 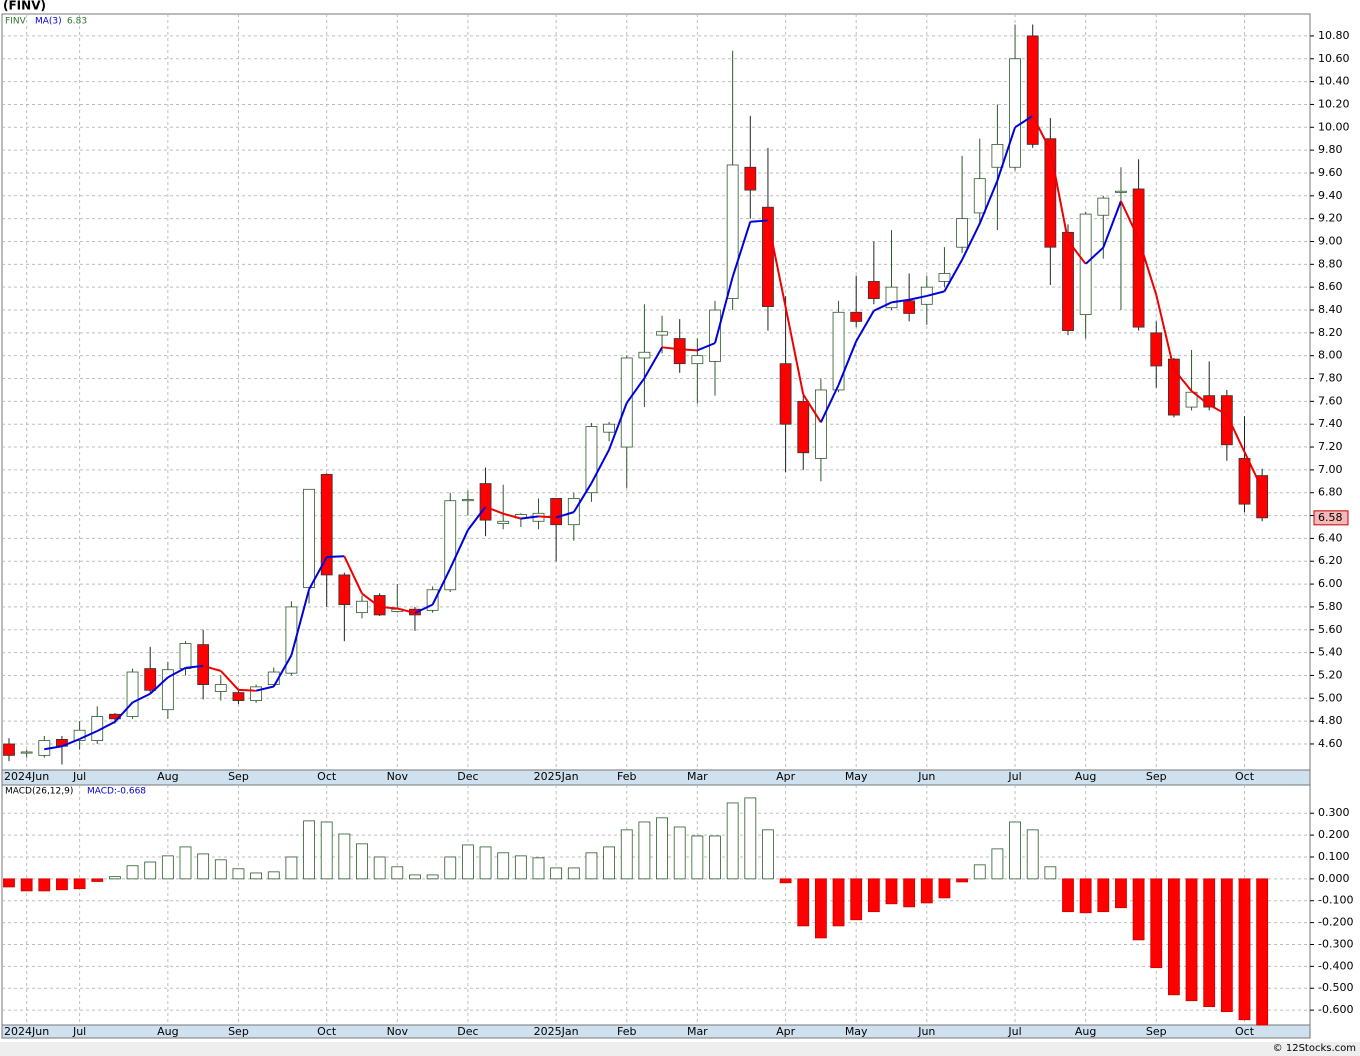 I want to click on x-tick-label: Jul, so click(x=1014, y=1031).